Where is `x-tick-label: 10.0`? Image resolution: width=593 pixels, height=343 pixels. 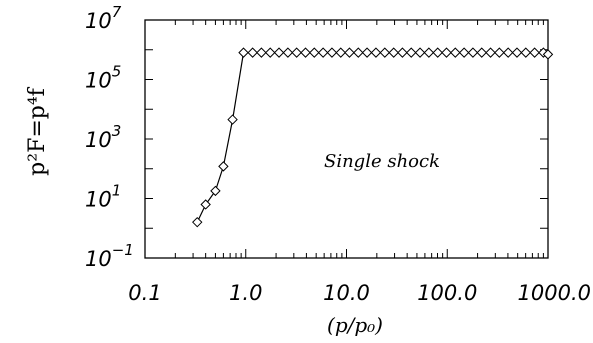 x-tick-label: 10.0 is located at coordinates (346, 293).